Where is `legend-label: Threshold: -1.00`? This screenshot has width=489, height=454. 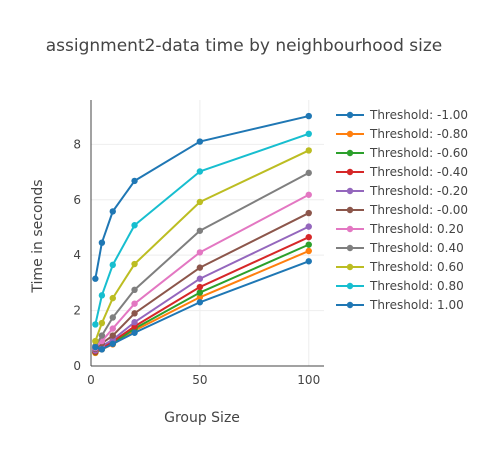 legend-label: Threshold: -1.00 is located at coordinates (418, 115).